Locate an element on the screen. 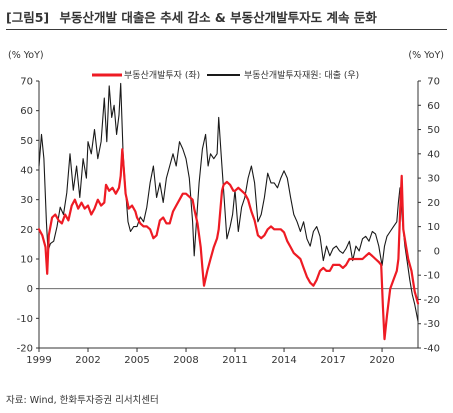  figure-title: 부동산개발 대출은 추세 감소 & 부동산개발투자도 계속 둔화 is located at coordinates (218, 17).